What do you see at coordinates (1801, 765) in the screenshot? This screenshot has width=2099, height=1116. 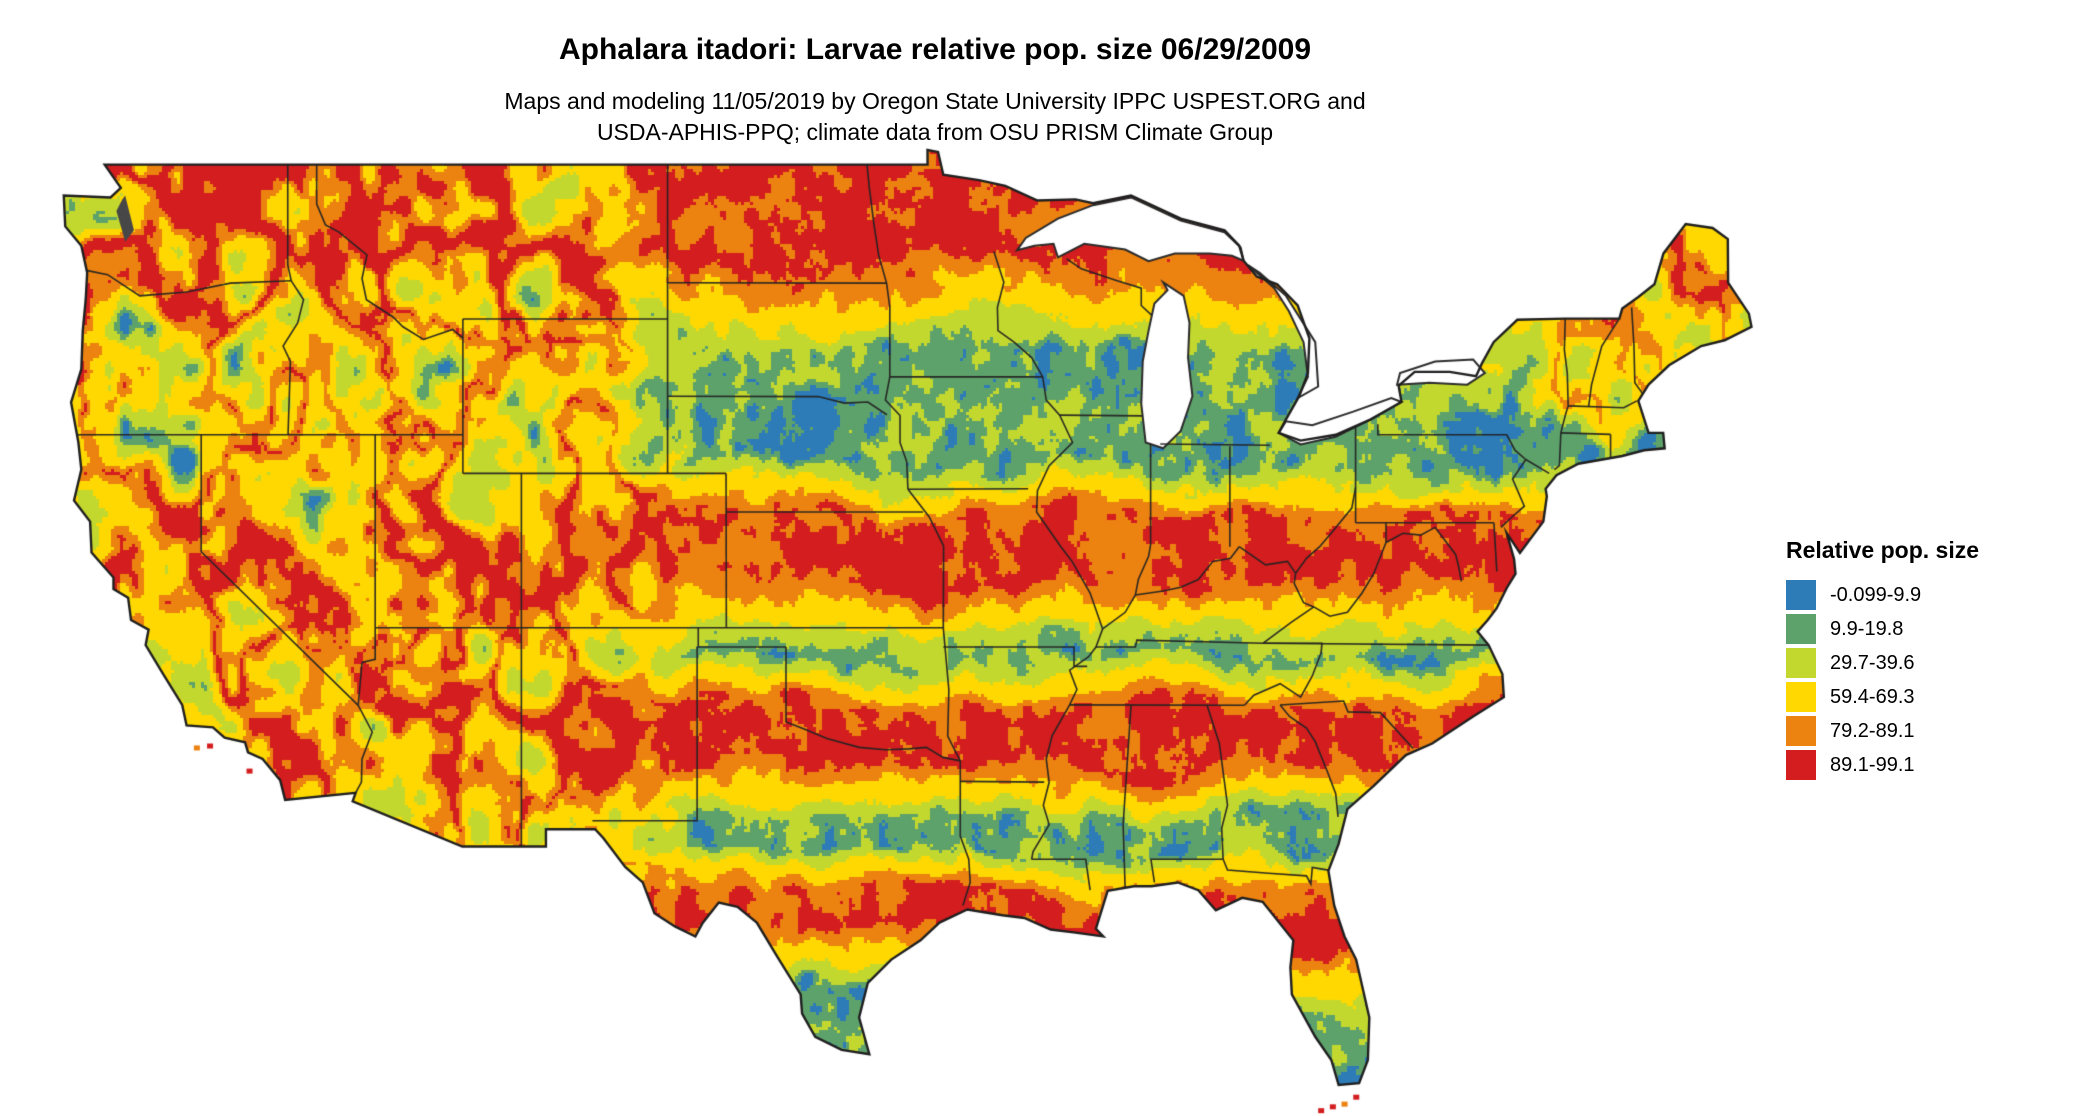 I see `legend-swatch-red` at bounding box center [1801, 765].